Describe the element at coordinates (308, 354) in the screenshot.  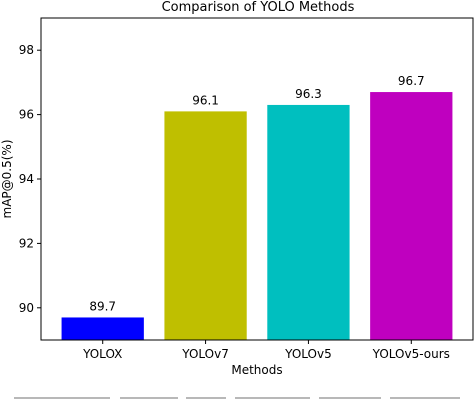
I see `x-tick-label: YOLOv5` at that location.